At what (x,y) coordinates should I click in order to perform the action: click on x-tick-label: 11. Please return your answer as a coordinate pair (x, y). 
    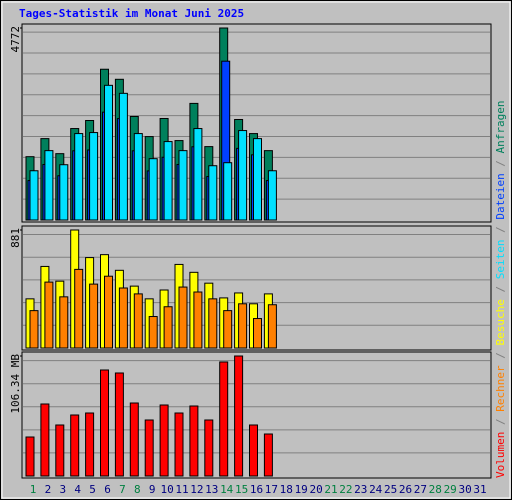
    Looking at the image, I should click on (181, 489).